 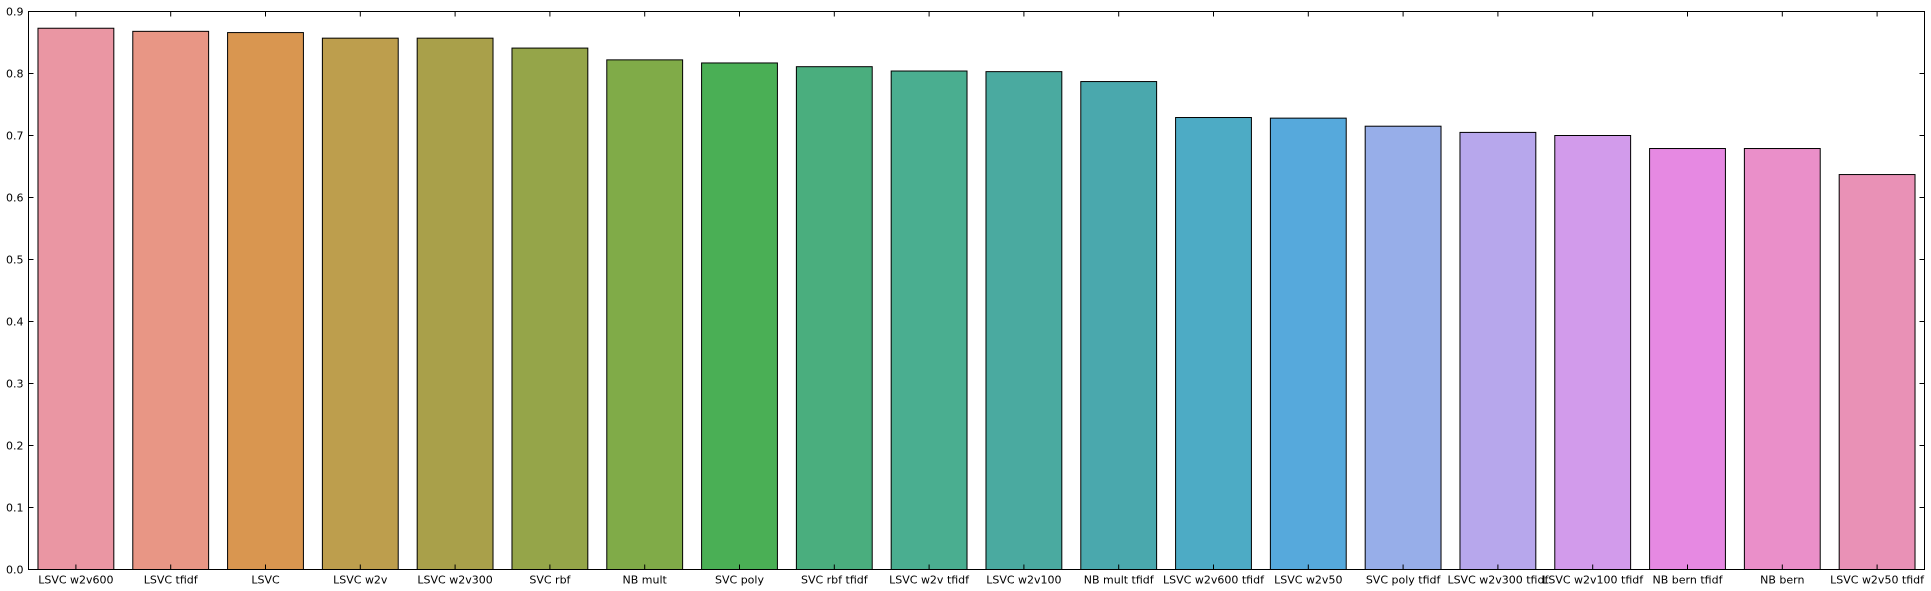 I want to click on x-tick-label: SVC rbf tfidf, so click(x=835, y=580).